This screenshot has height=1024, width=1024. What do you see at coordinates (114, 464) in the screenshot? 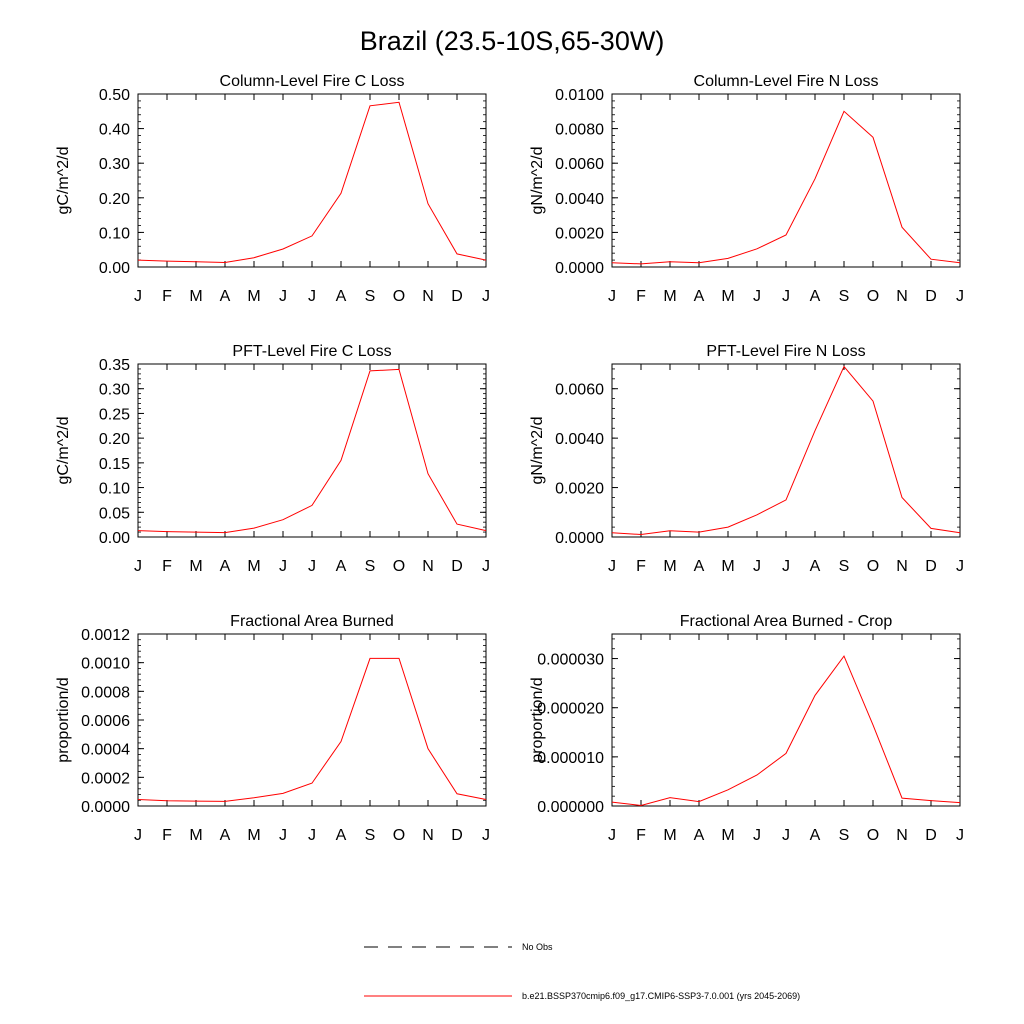
I see `y-tick-label: 0.15` at bounding box center [114, 464].